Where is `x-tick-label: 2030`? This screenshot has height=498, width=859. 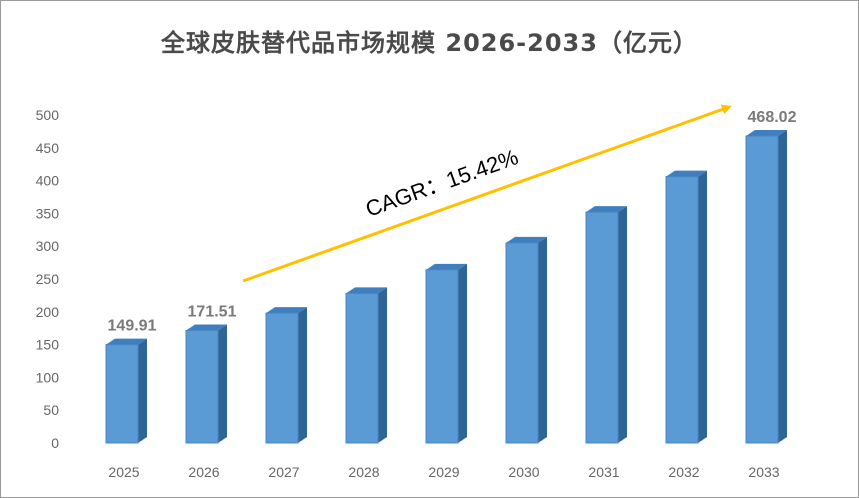
x-tick-label: 2030 is located at coordinates (523, 472).